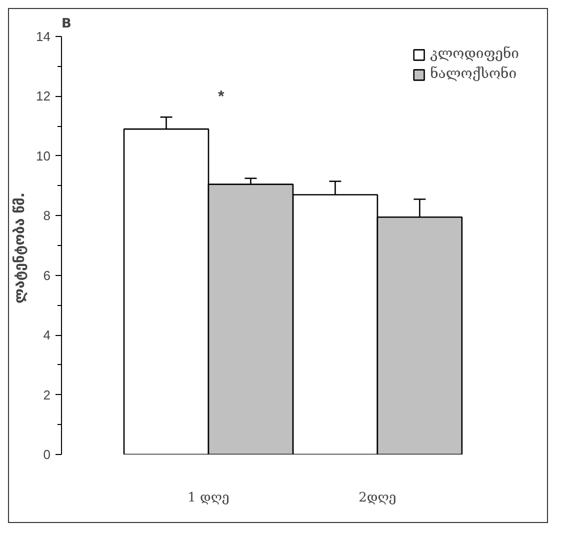 This screenshot has height=533, width=563. What do you see at coordinates (222, 97) in the screenshot?
I see `annotation: *` at bounding box center [222, 97].